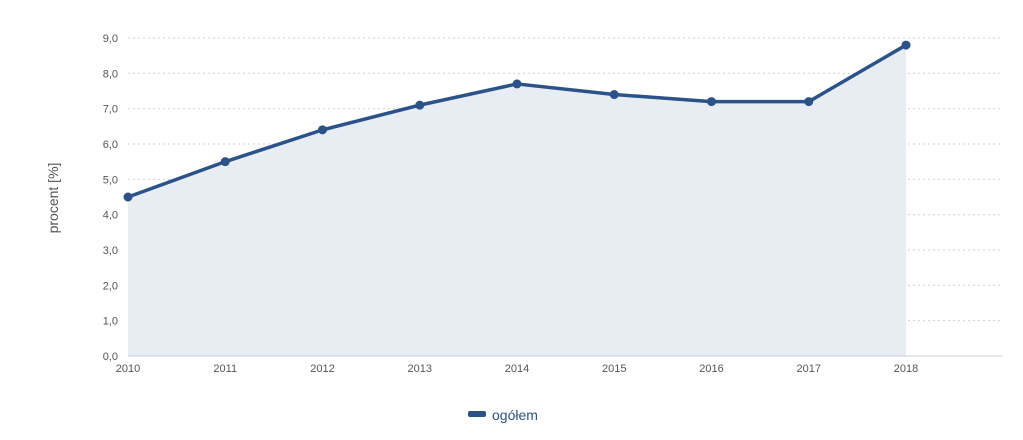  I want to click on x-tick-label: 2014, so click(517, 369).